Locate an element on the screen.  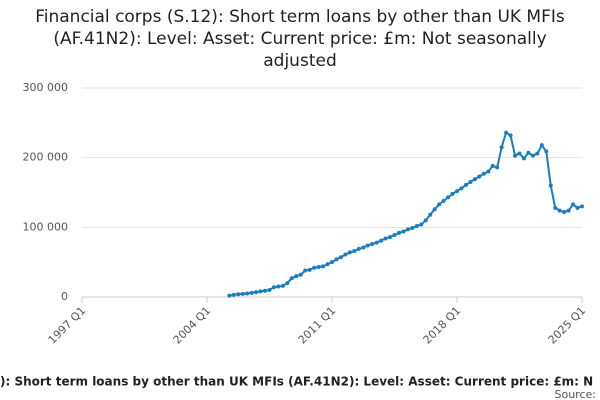
y-tick-label: 0 is located at coordinates (64, 296).